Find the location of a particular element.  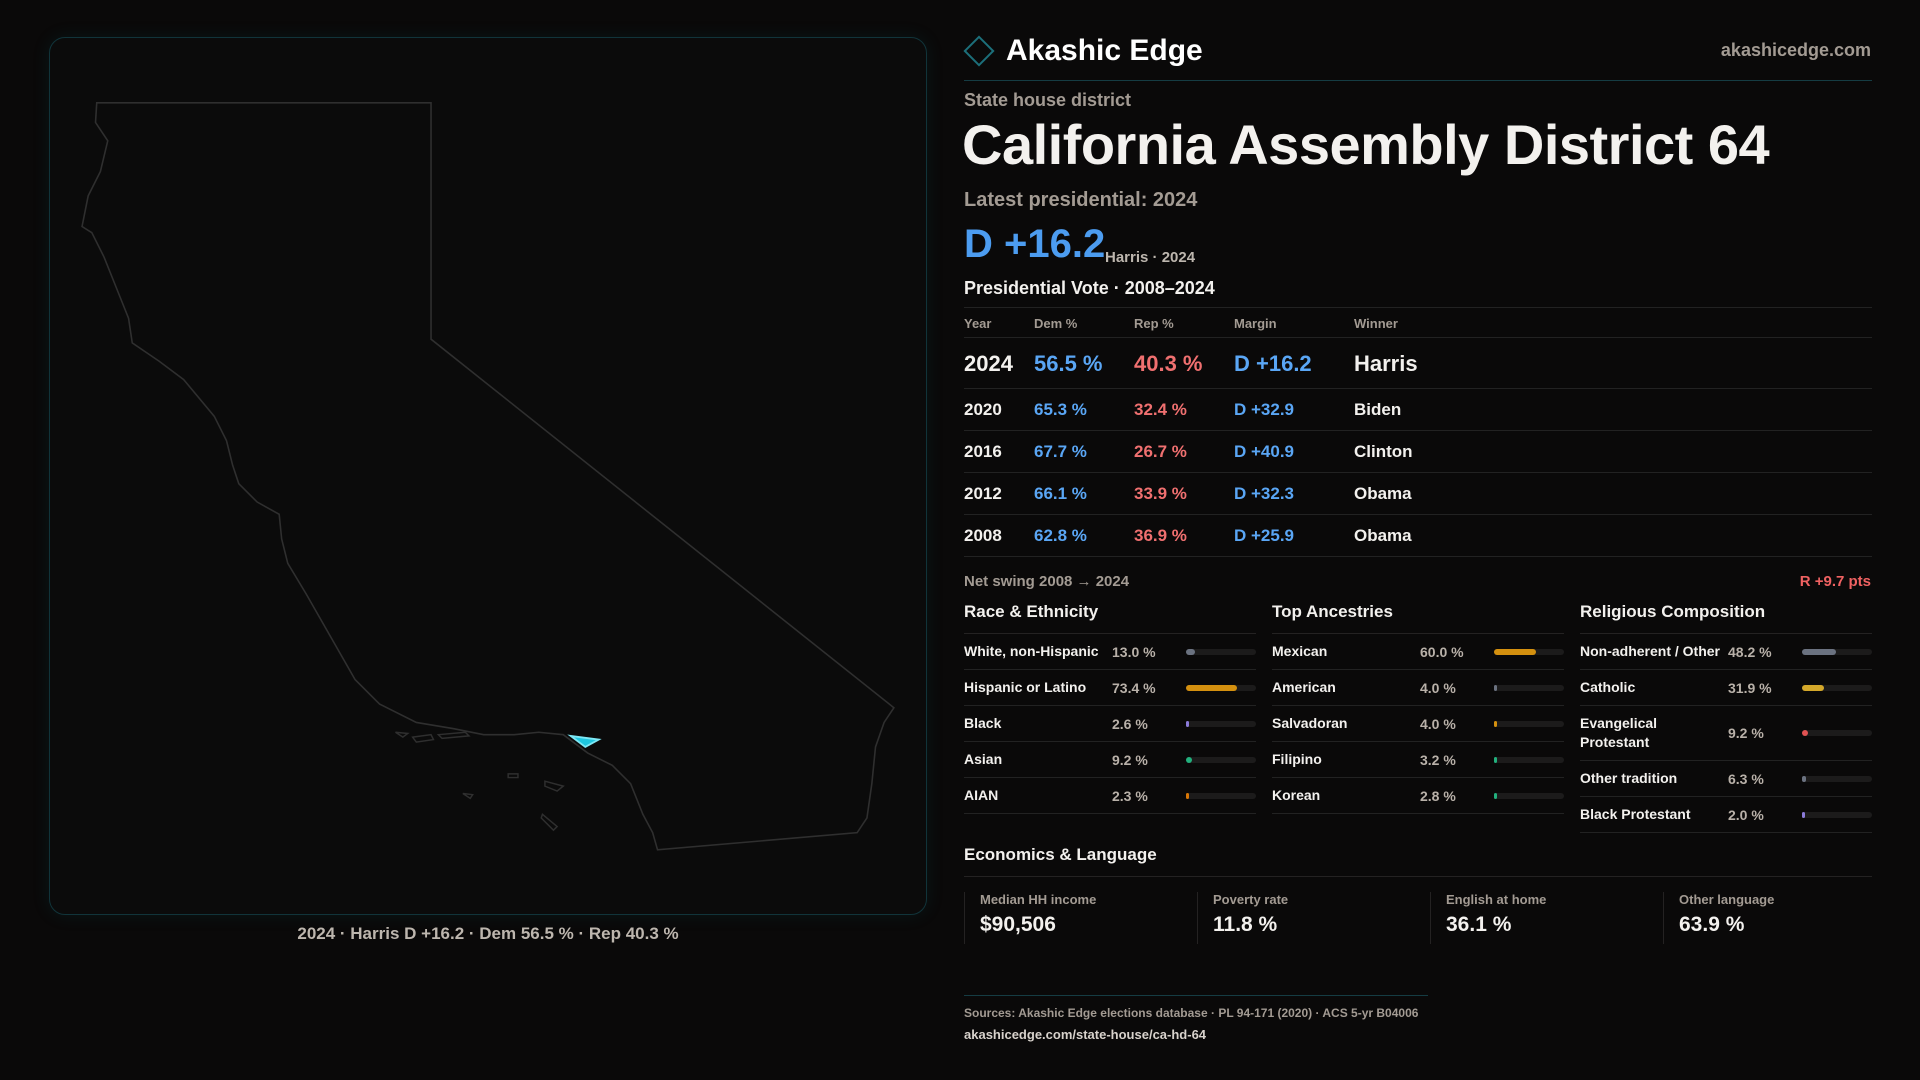

diamond-logo-icon is located at coordinates (979, 51).